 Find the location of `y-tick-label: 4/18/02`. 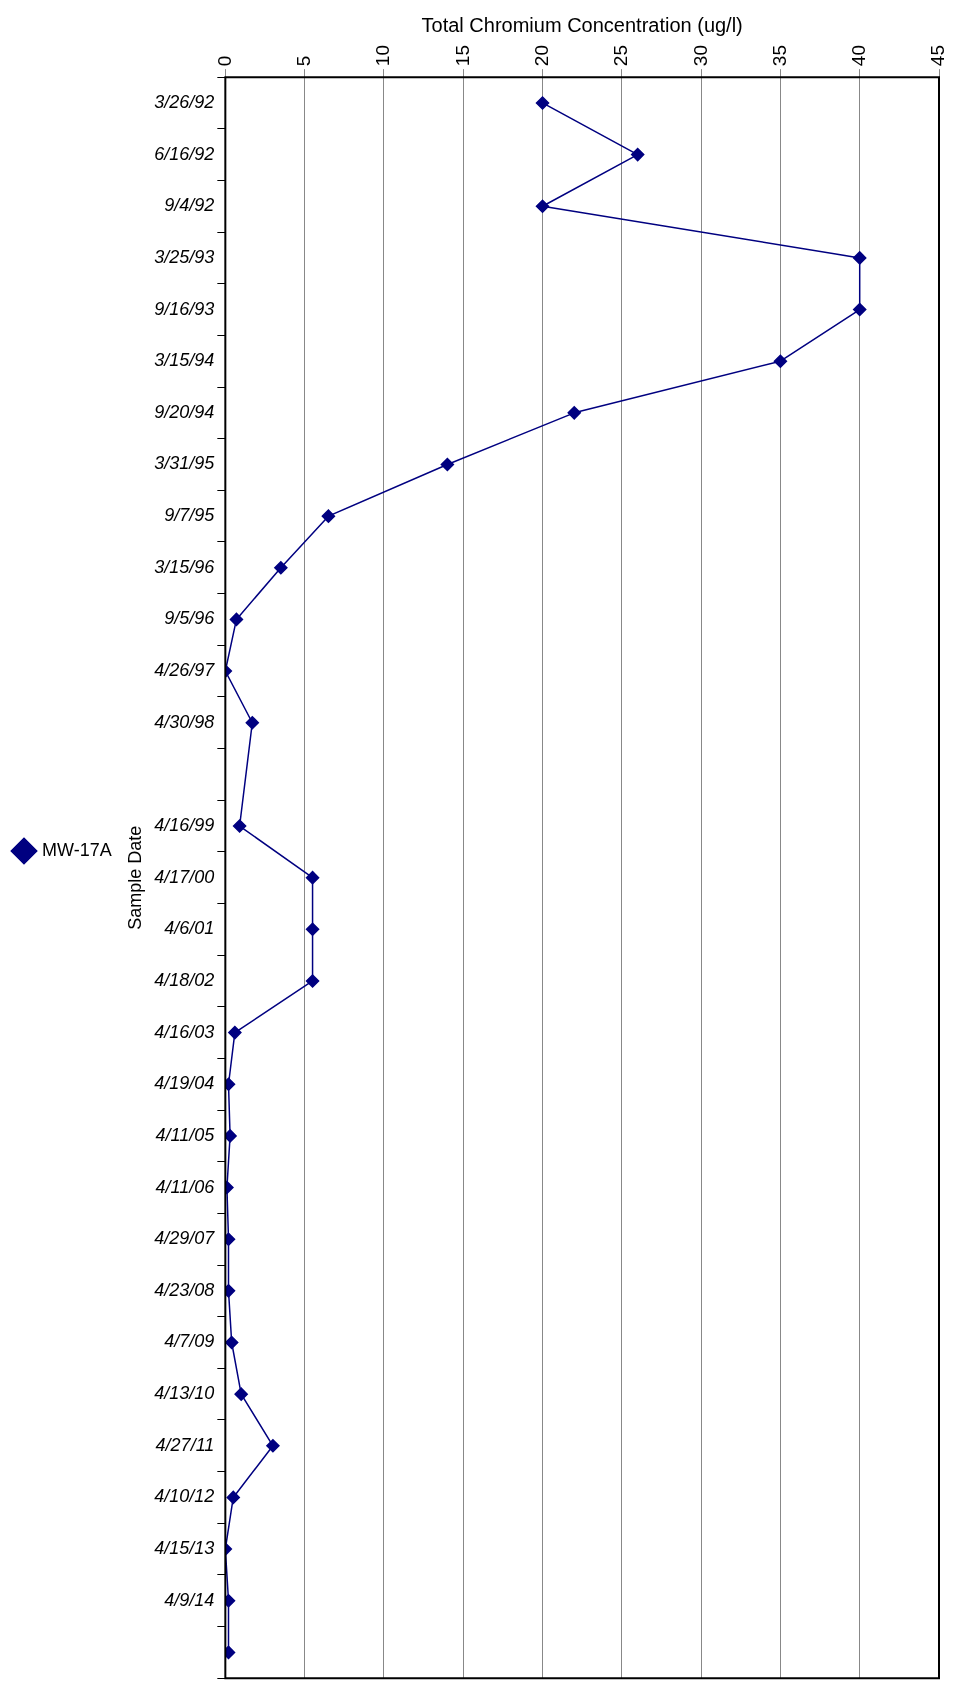

y-tick-label: 4/18/02 is located at coordinates (184, 979).